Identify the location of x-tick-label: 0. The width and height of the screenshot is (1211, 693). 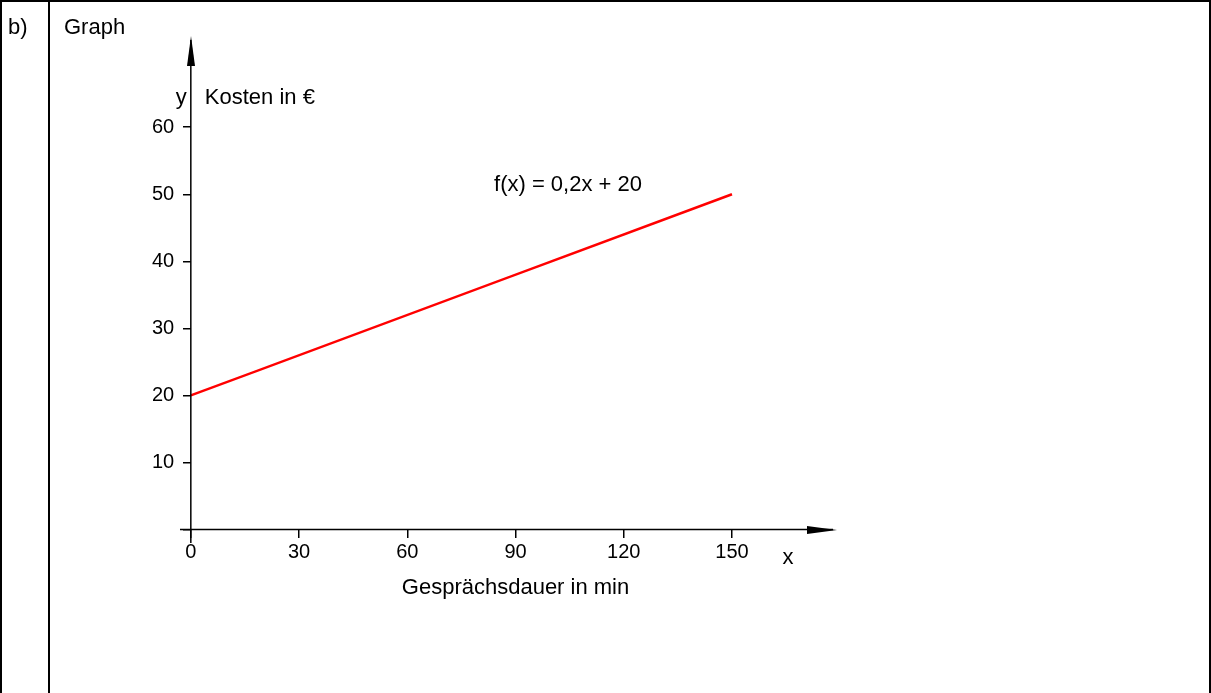
(191, 551).